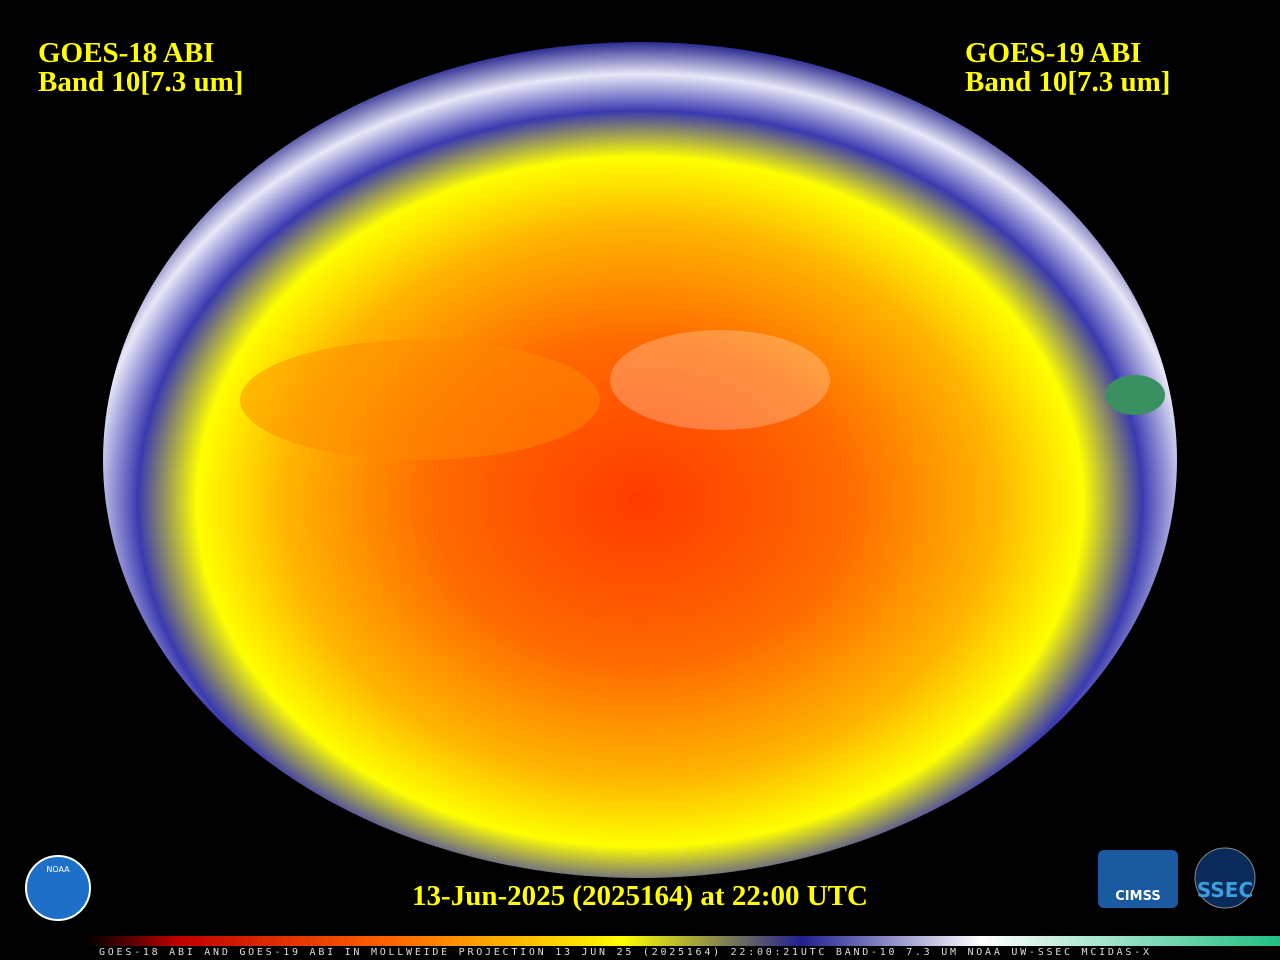  I want to click on cimss-logo-text: CIMSS, so click(1137, 896).